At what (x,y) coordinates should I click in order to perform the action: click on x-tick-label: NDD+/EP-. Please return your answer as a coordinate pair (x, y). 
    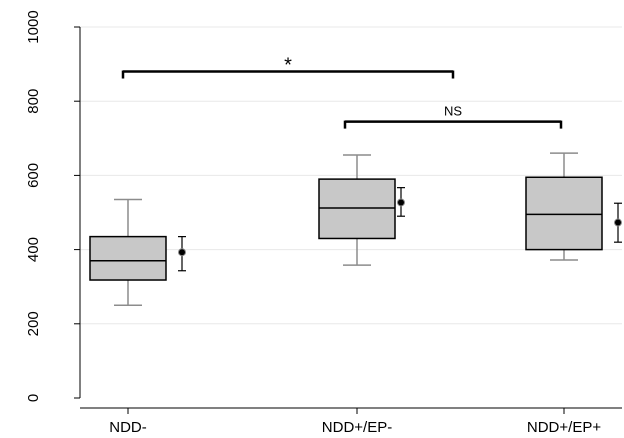
    Looking at the image, I should click on (357, 427).